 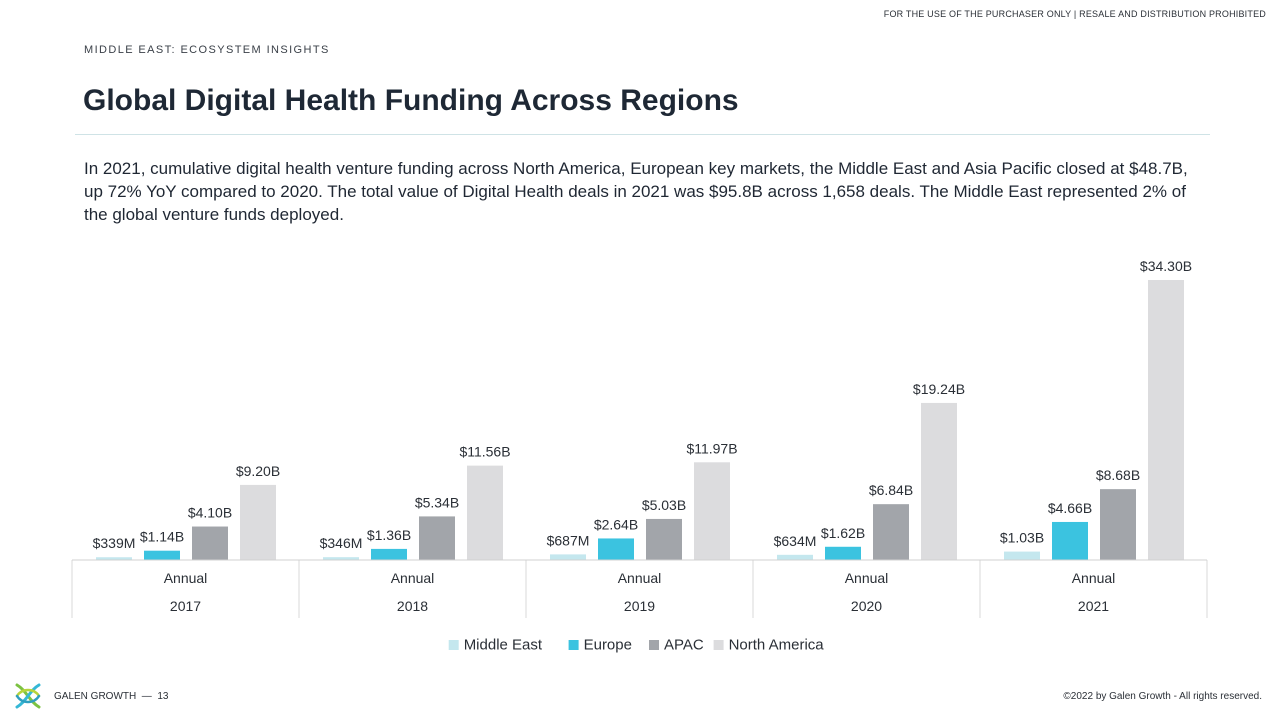 What do you see at coordinates (210, 543) in the screenshot?
I see `bar-apac-2017` at bounding box center [210, 543].